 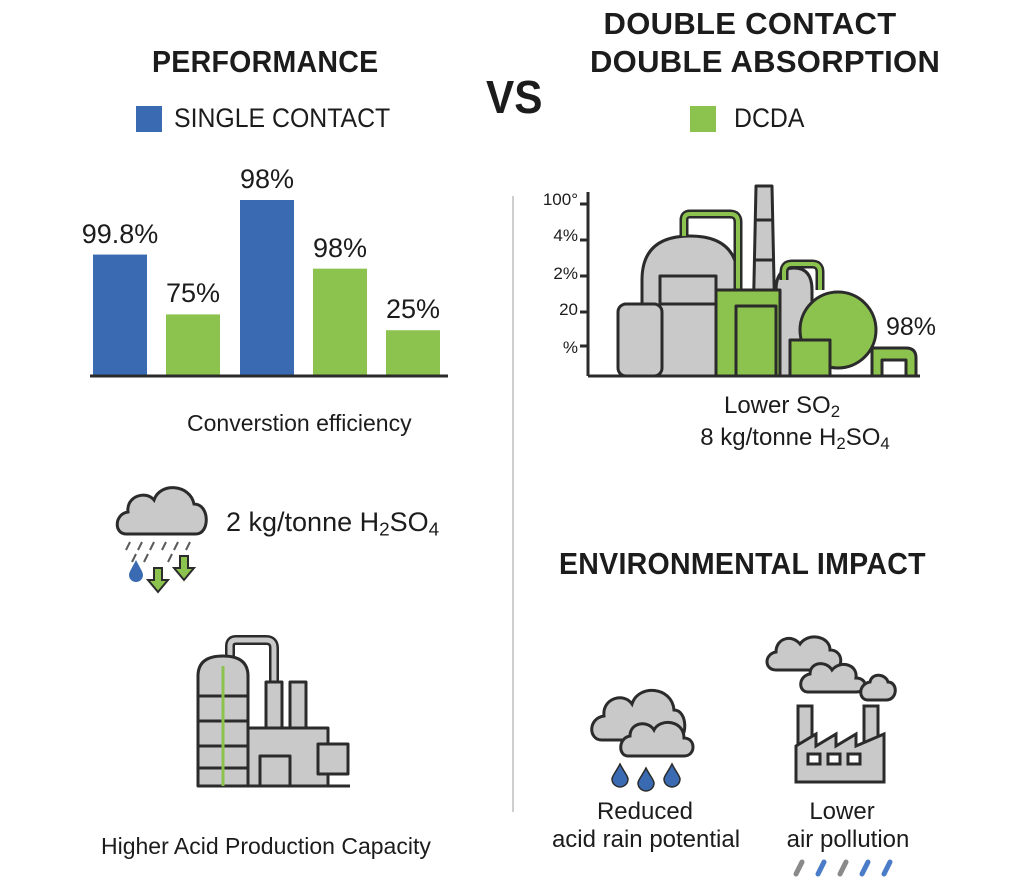 I want to click on dcda-ytick-2: 4%, so click(x=565, y=235).